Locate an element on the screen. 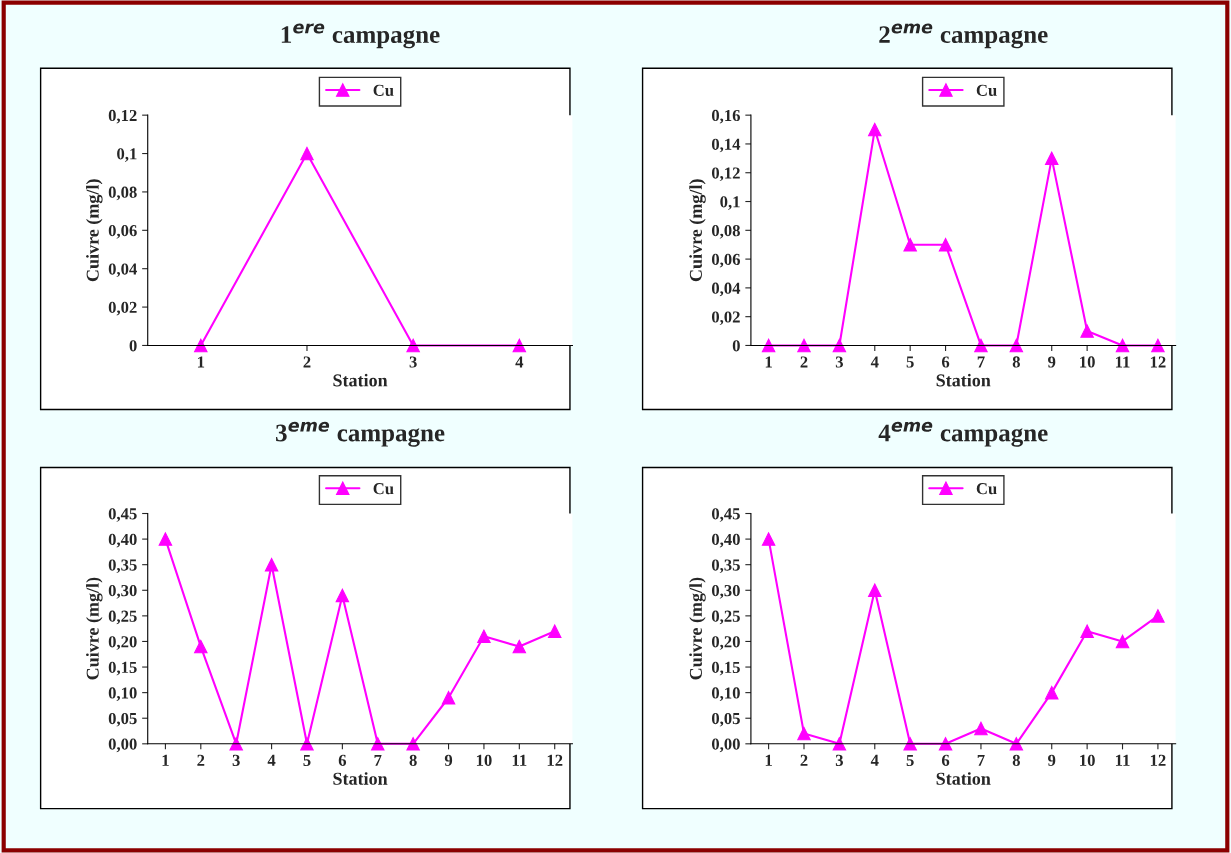  x-tick-label: 11 is located at coordinates (1122, 362).